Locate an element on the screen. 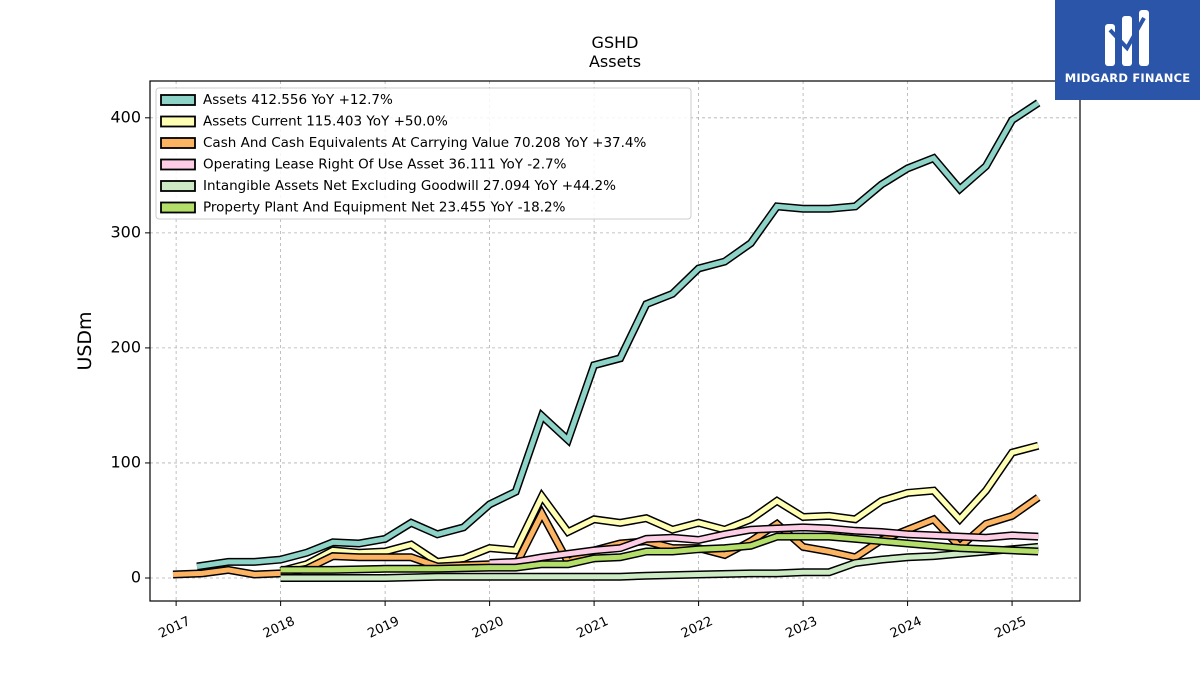 This screenshot has height=675, width=1200. x-tick-label: 2020 is located at coordinates (488, 628).